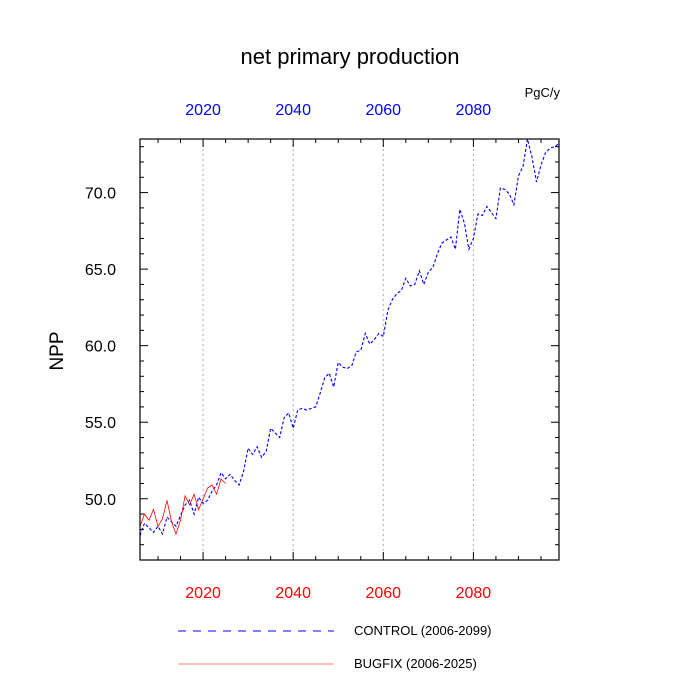  Describe the element at coordinates (383, 110) in the screenshot. I see `x-tick-label-top-2060: 2060` at that location.